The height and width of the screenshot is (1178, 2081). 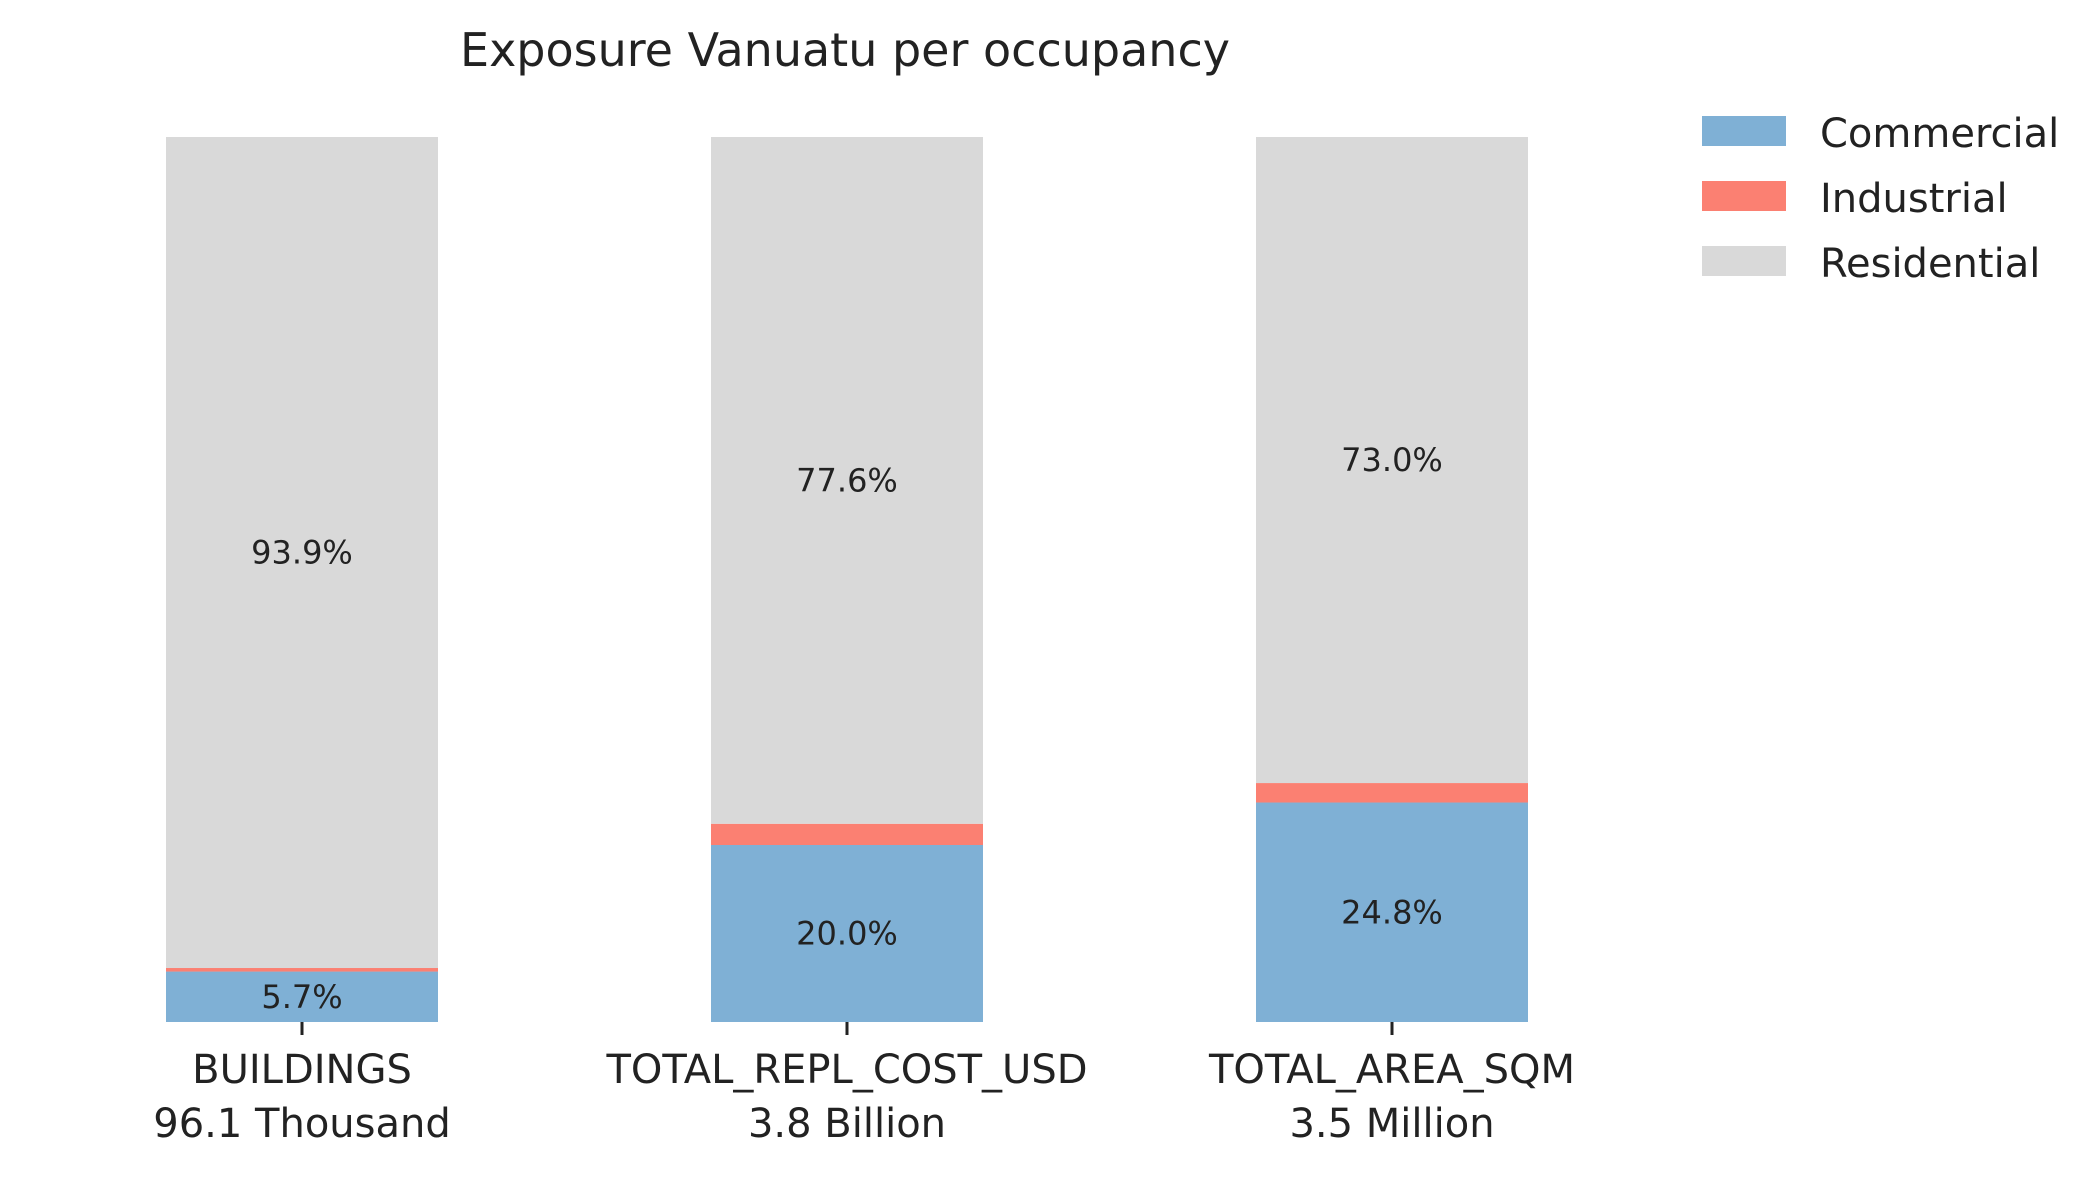 What do you see at coordinates (301, 1124) in the screenshot?
I see `x-tick-total-label: 96.1 Thousand` at bounding box center [301, 1124].